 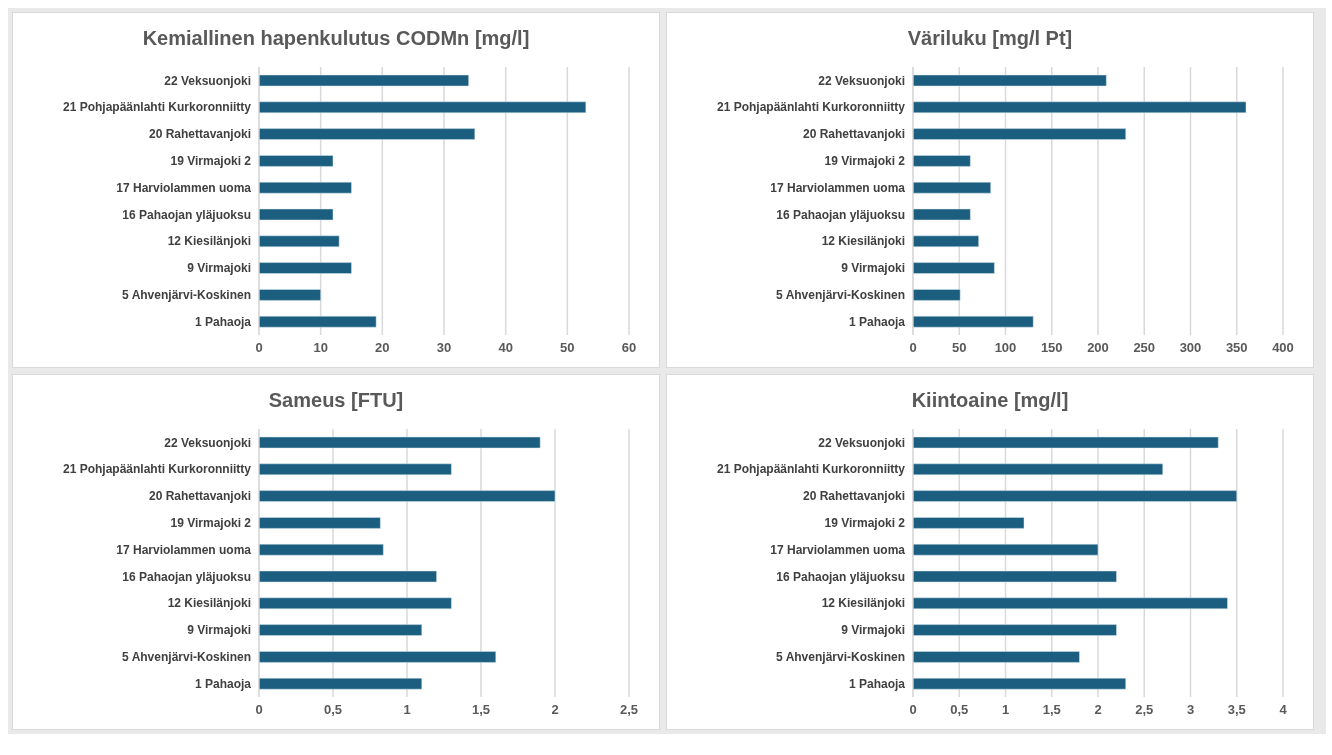 What do you see at coordinates (1190, 348) in the screenshot?
I see `x-tick-label: 300` at bounding box center [1190, 348].